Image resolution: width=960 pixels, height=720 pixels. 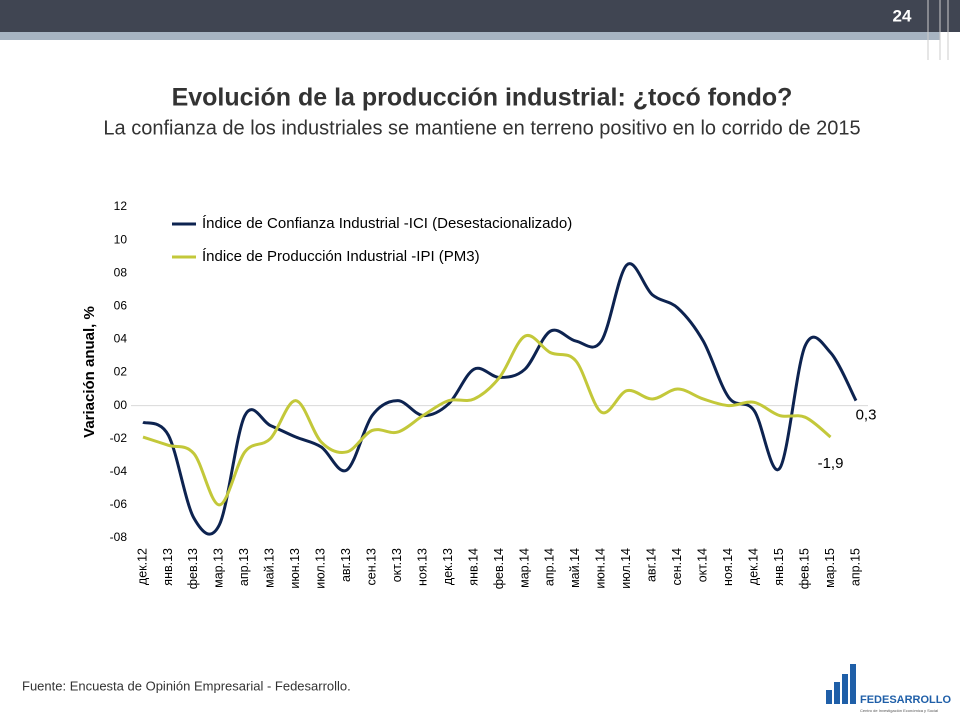 I want to click on x-tick-label: мар.13, so click(x=219, y=568).